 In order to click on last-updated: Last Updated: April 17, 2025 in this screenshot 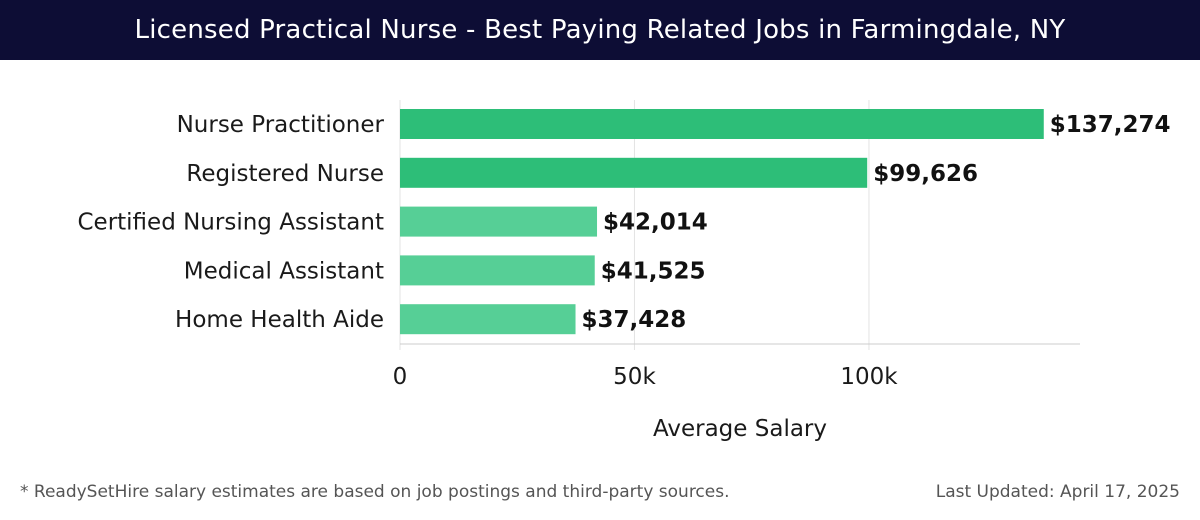, I will do `click(1057, 492)`.